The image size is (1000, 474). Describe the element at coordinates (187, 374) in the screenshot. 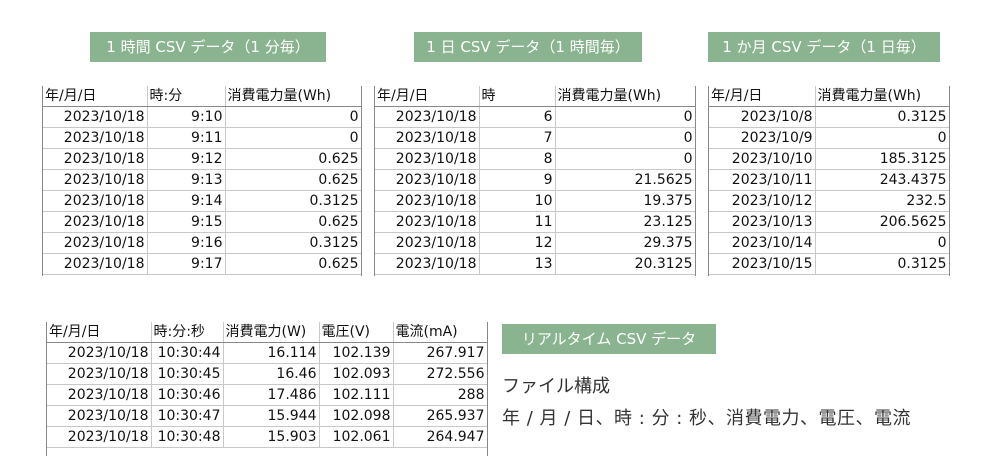

I see `table-cell: 10:30:45` at that location.